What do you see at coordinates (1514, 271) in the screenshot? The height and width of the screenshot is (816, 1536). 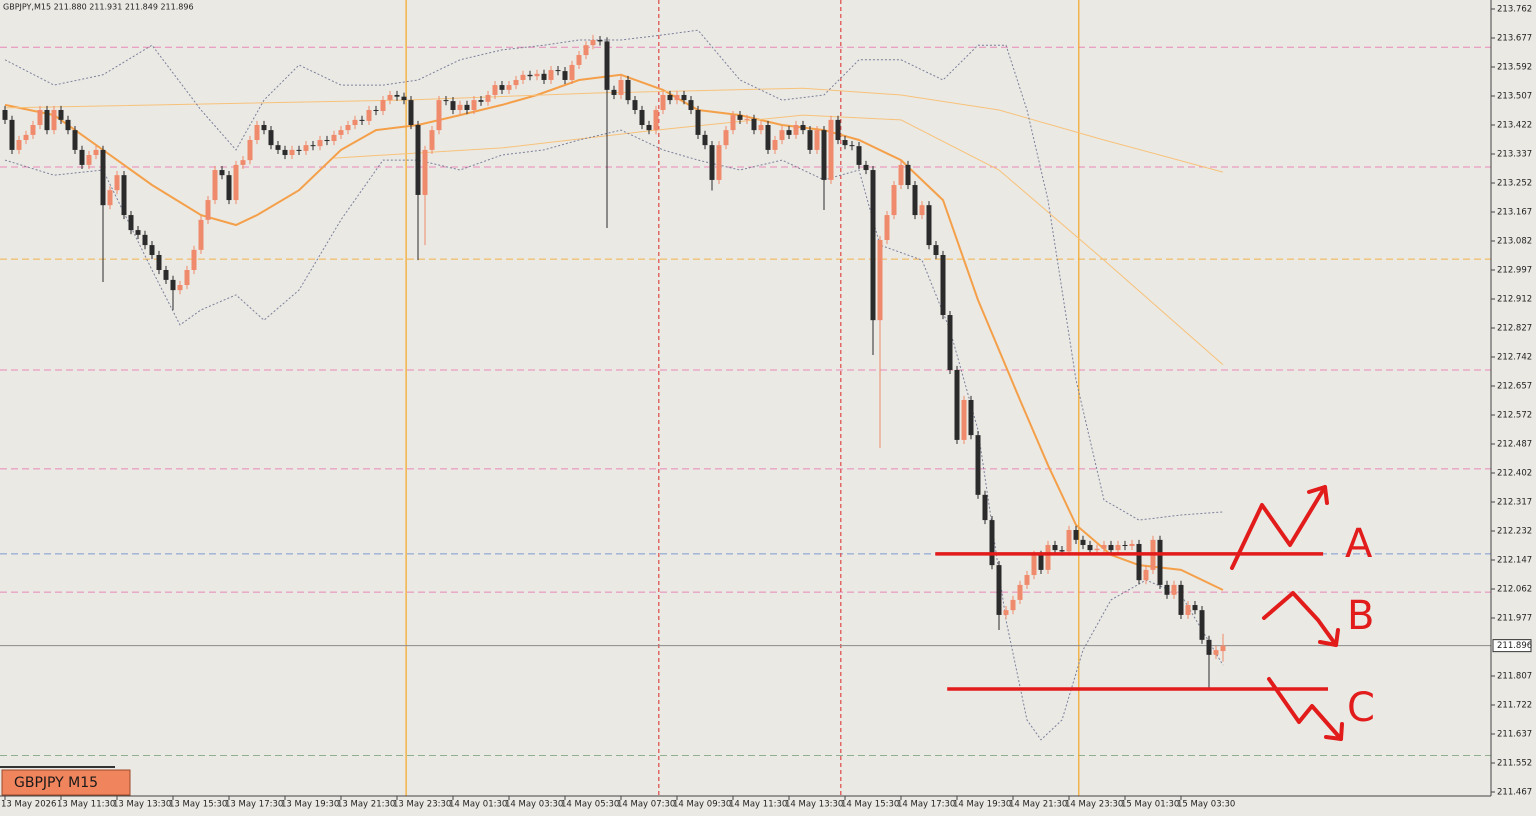 I see `y-tick-label: 212.997` at bounding box center [1514, 271].